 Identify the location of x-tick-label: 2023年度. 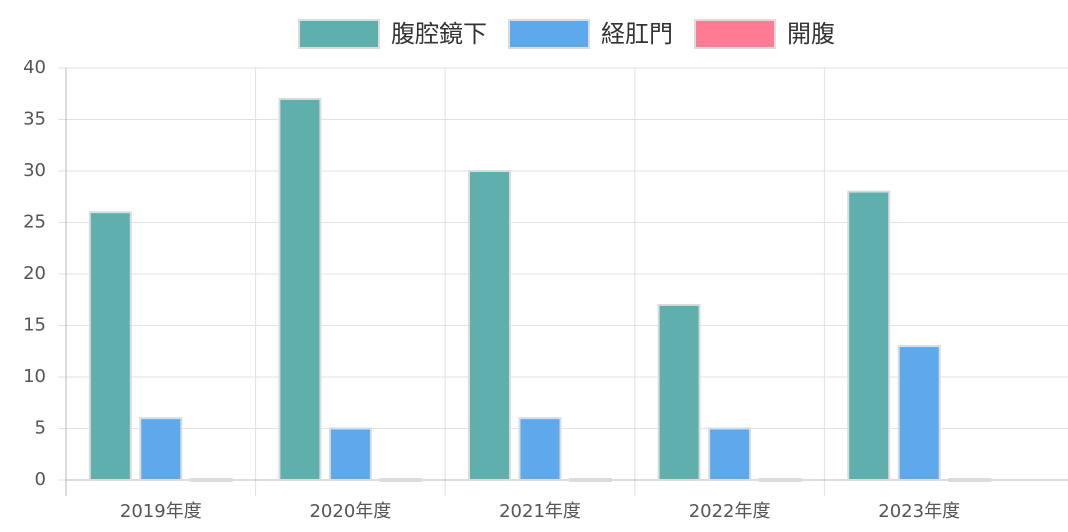
(919, 511).